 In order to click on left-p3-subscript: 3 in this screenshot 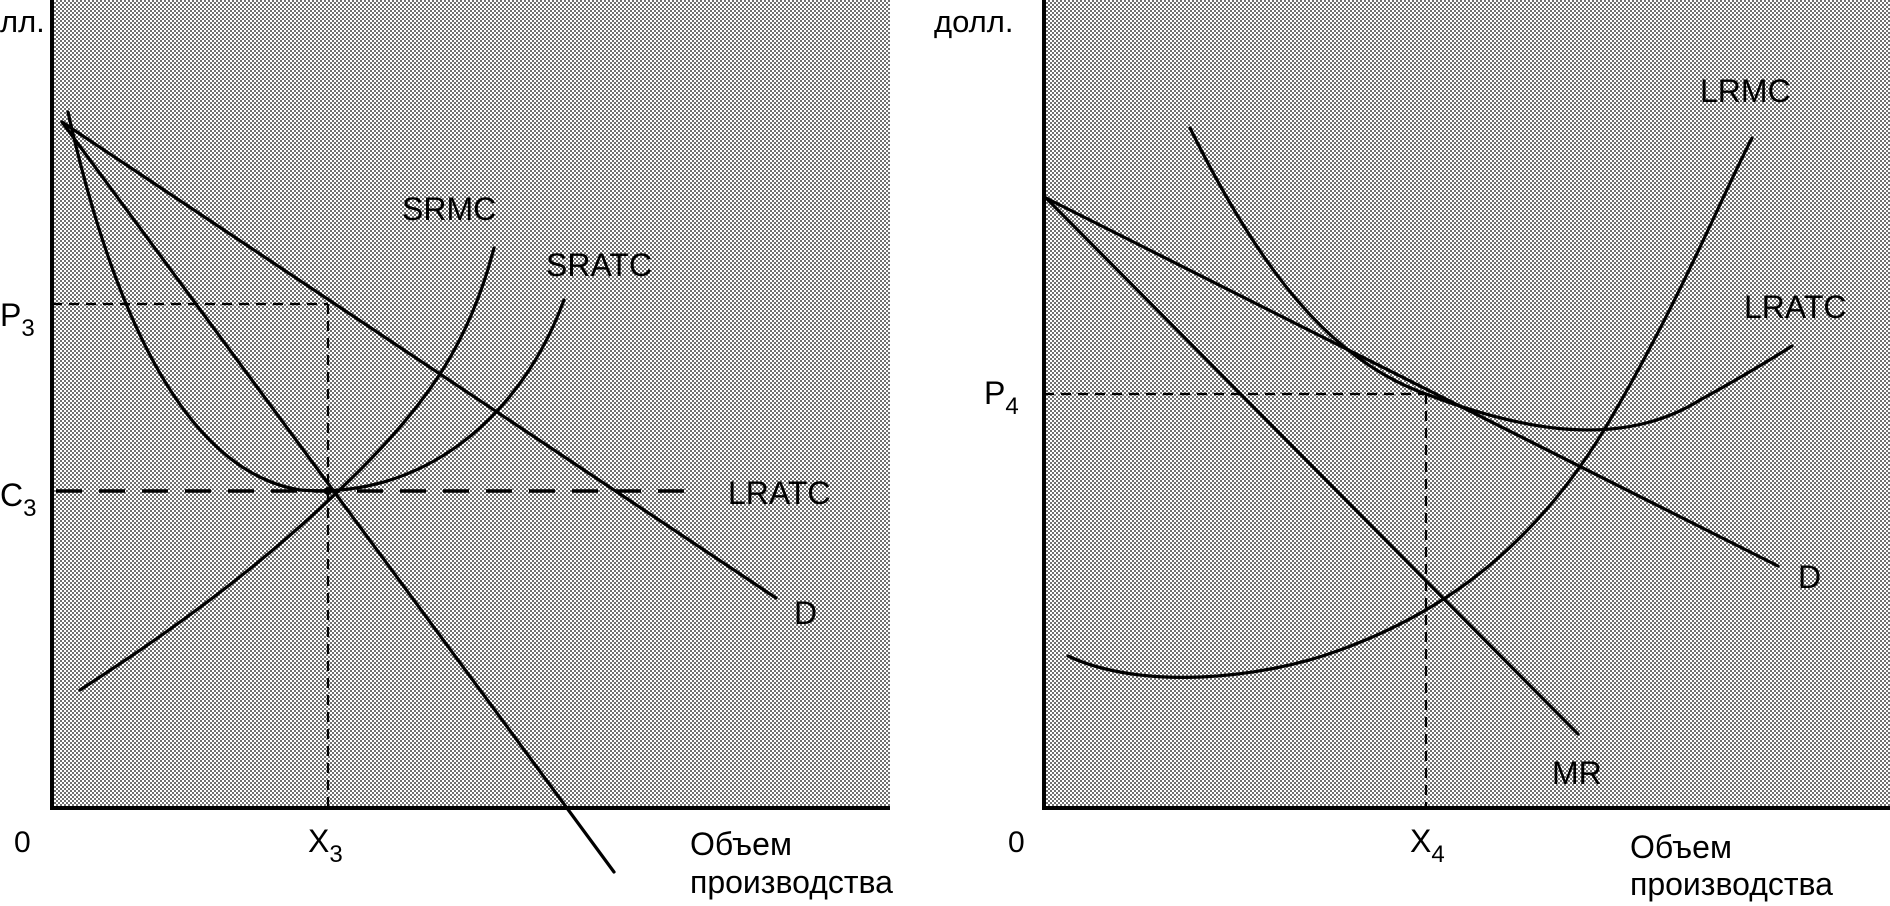, I will do `click(27, 328)`.